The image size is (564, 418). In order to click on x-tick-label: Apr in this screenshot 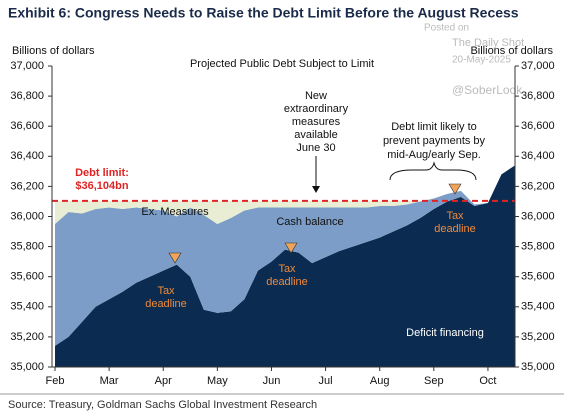, I will do `click(163, 381)`.